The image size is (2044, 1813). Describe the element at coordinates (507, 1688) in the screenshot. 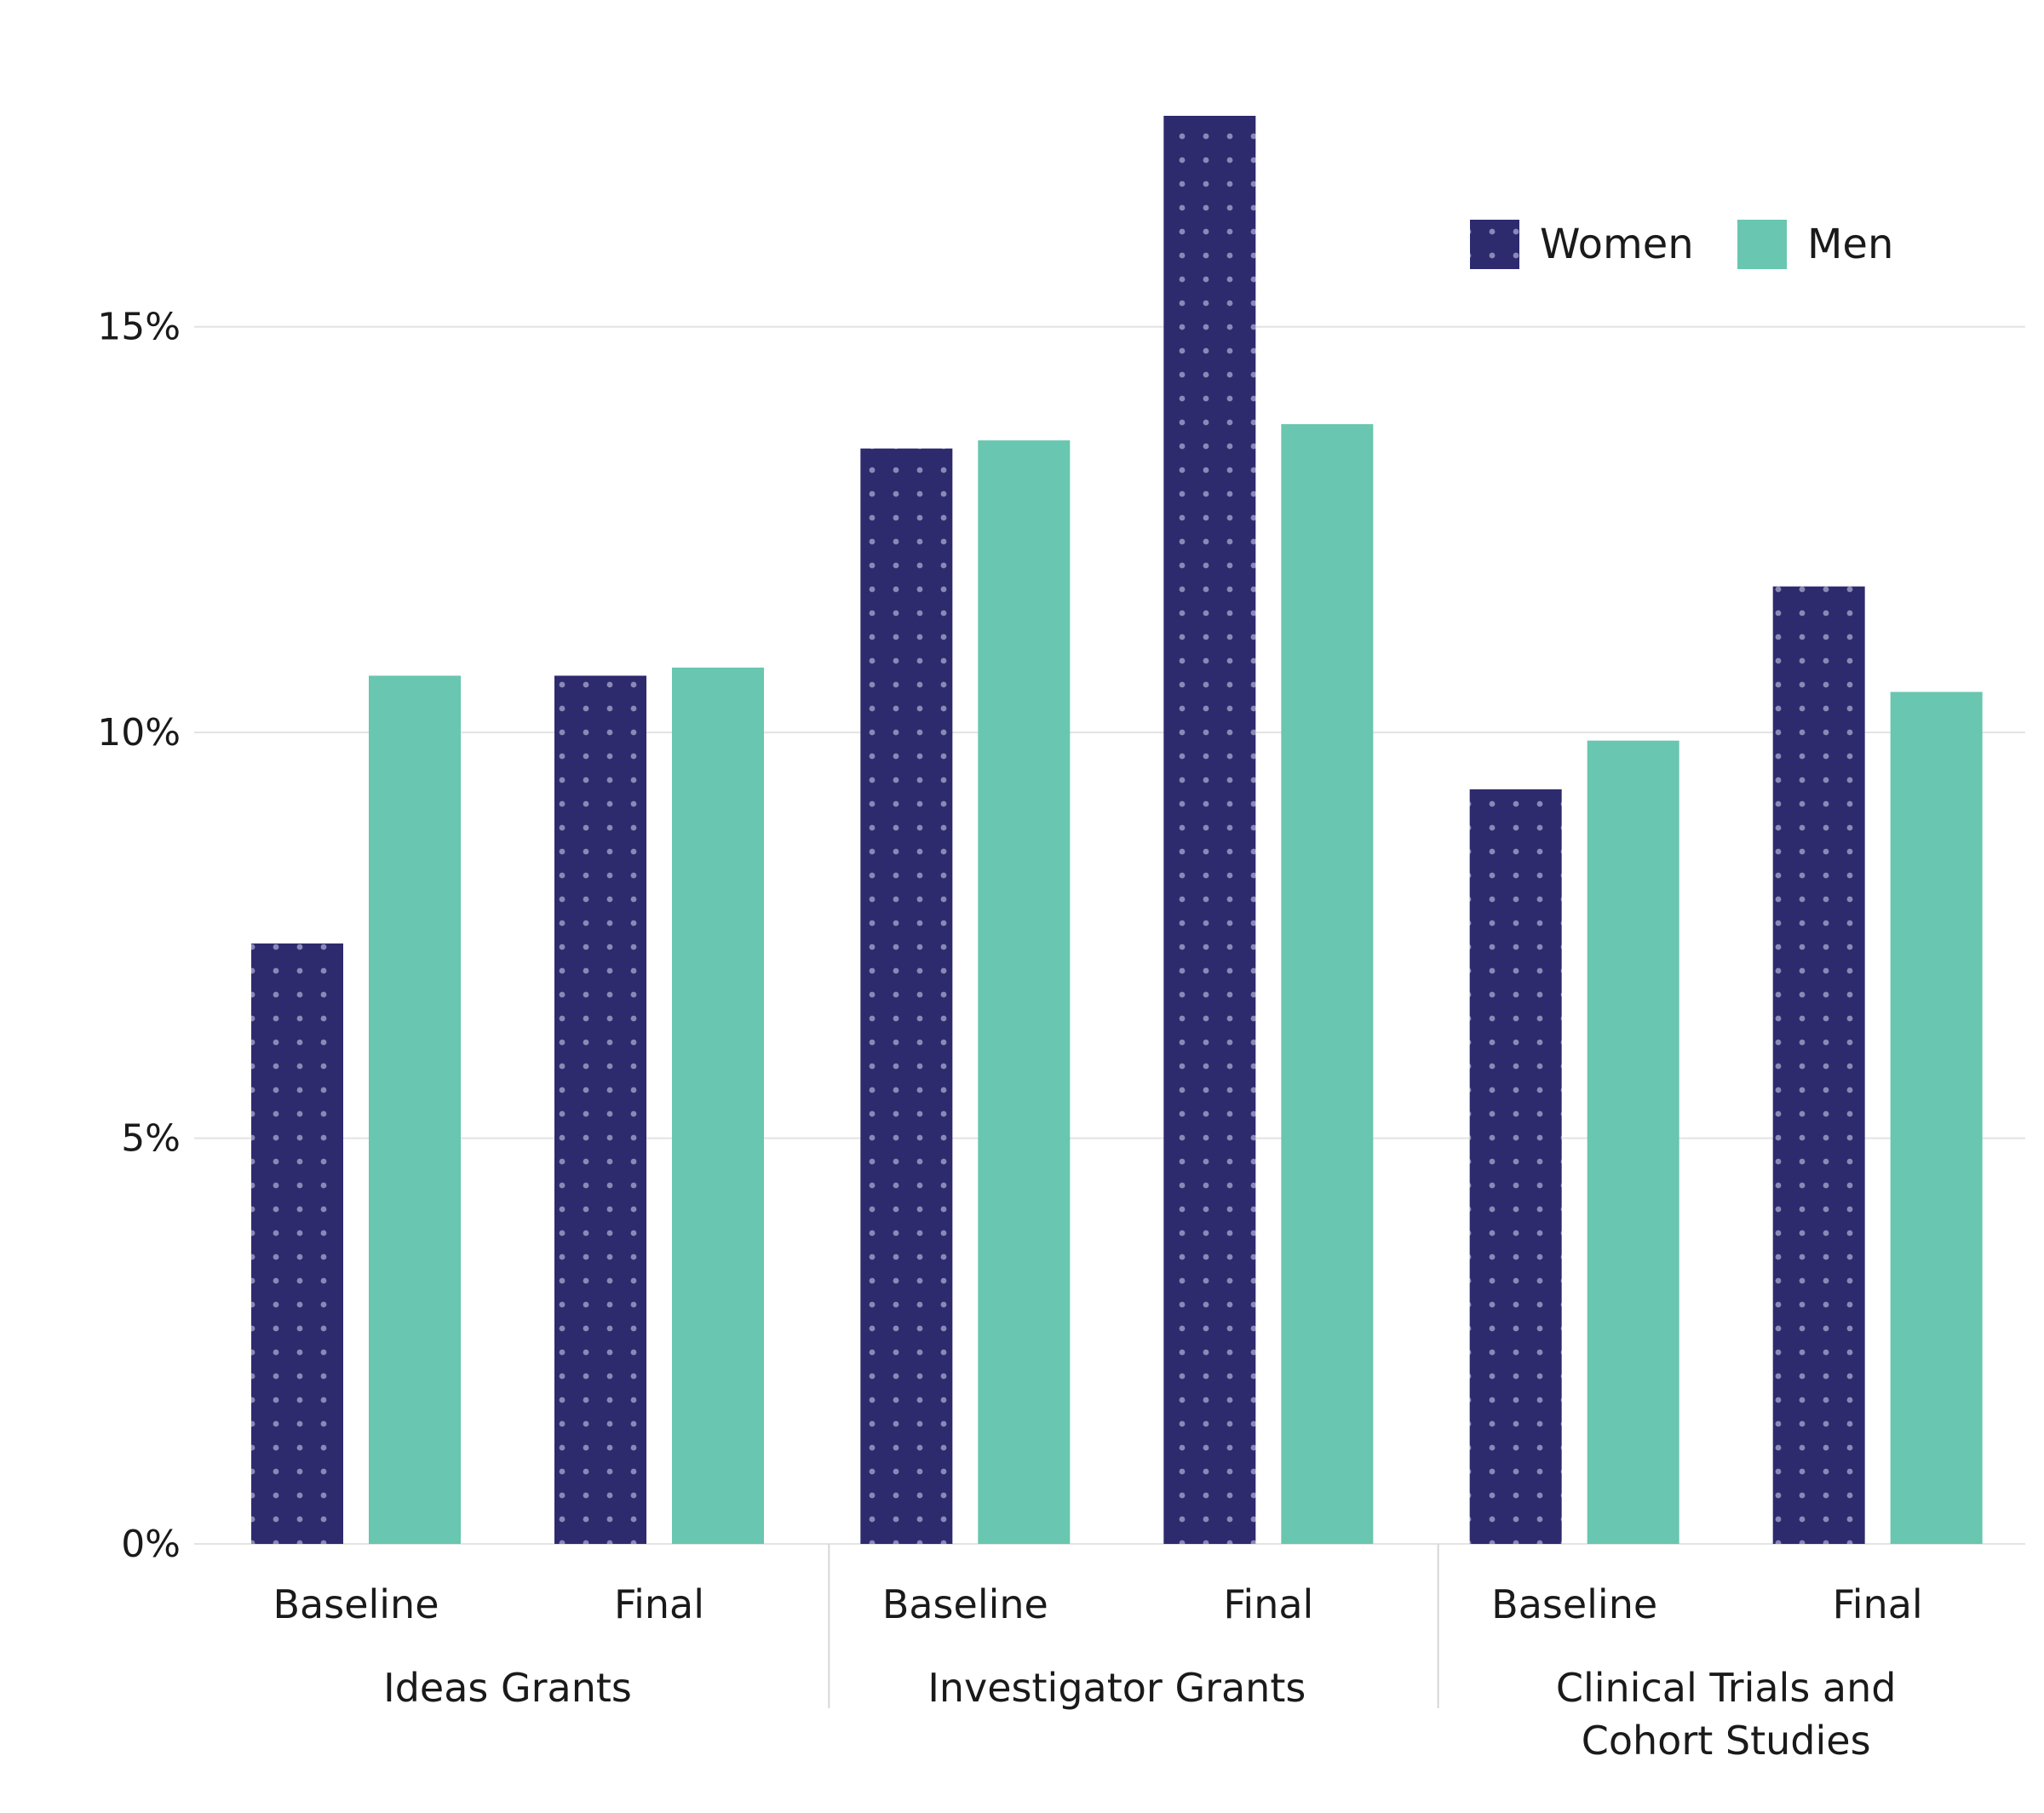

I see `group-label: Ideas Grants` at that location.